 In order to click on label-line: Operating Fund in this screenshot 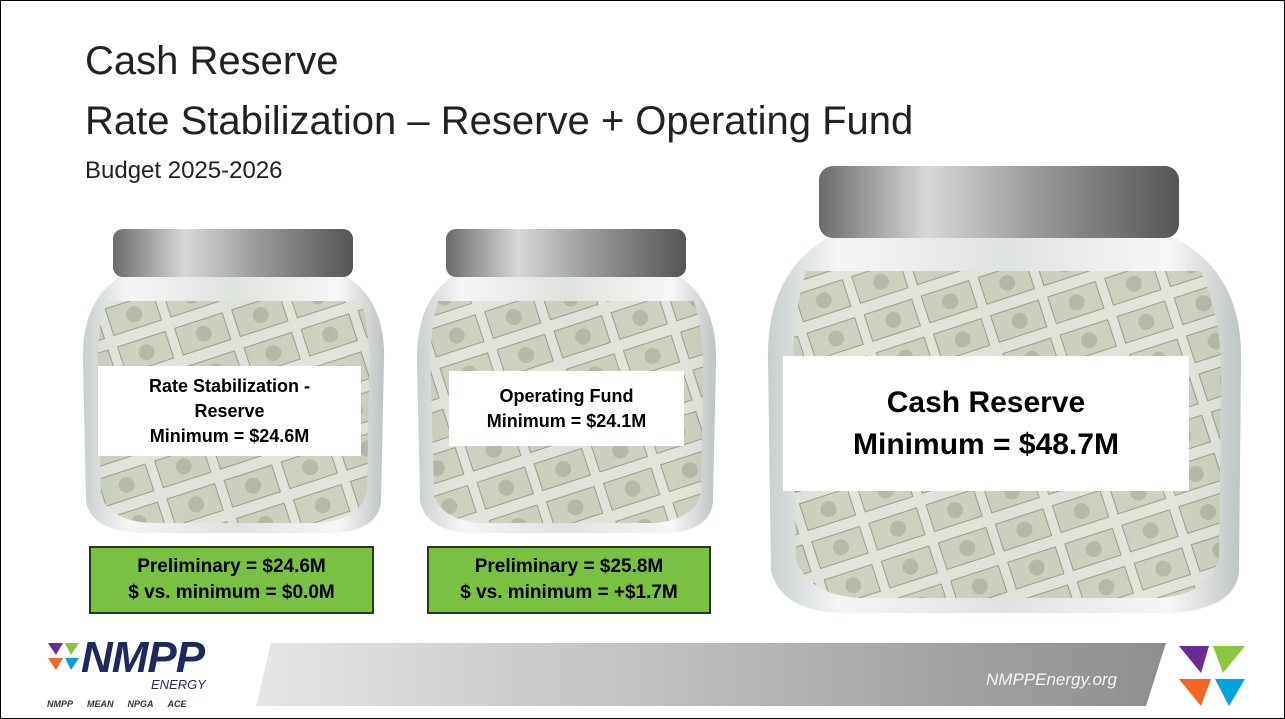, I will do `click(566, 395)`.